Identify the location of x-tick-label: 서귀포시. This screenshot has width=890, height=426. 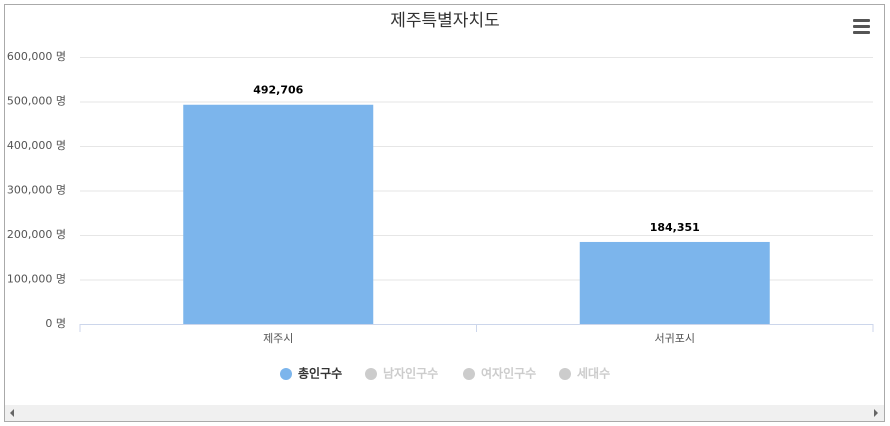
(675, 338).